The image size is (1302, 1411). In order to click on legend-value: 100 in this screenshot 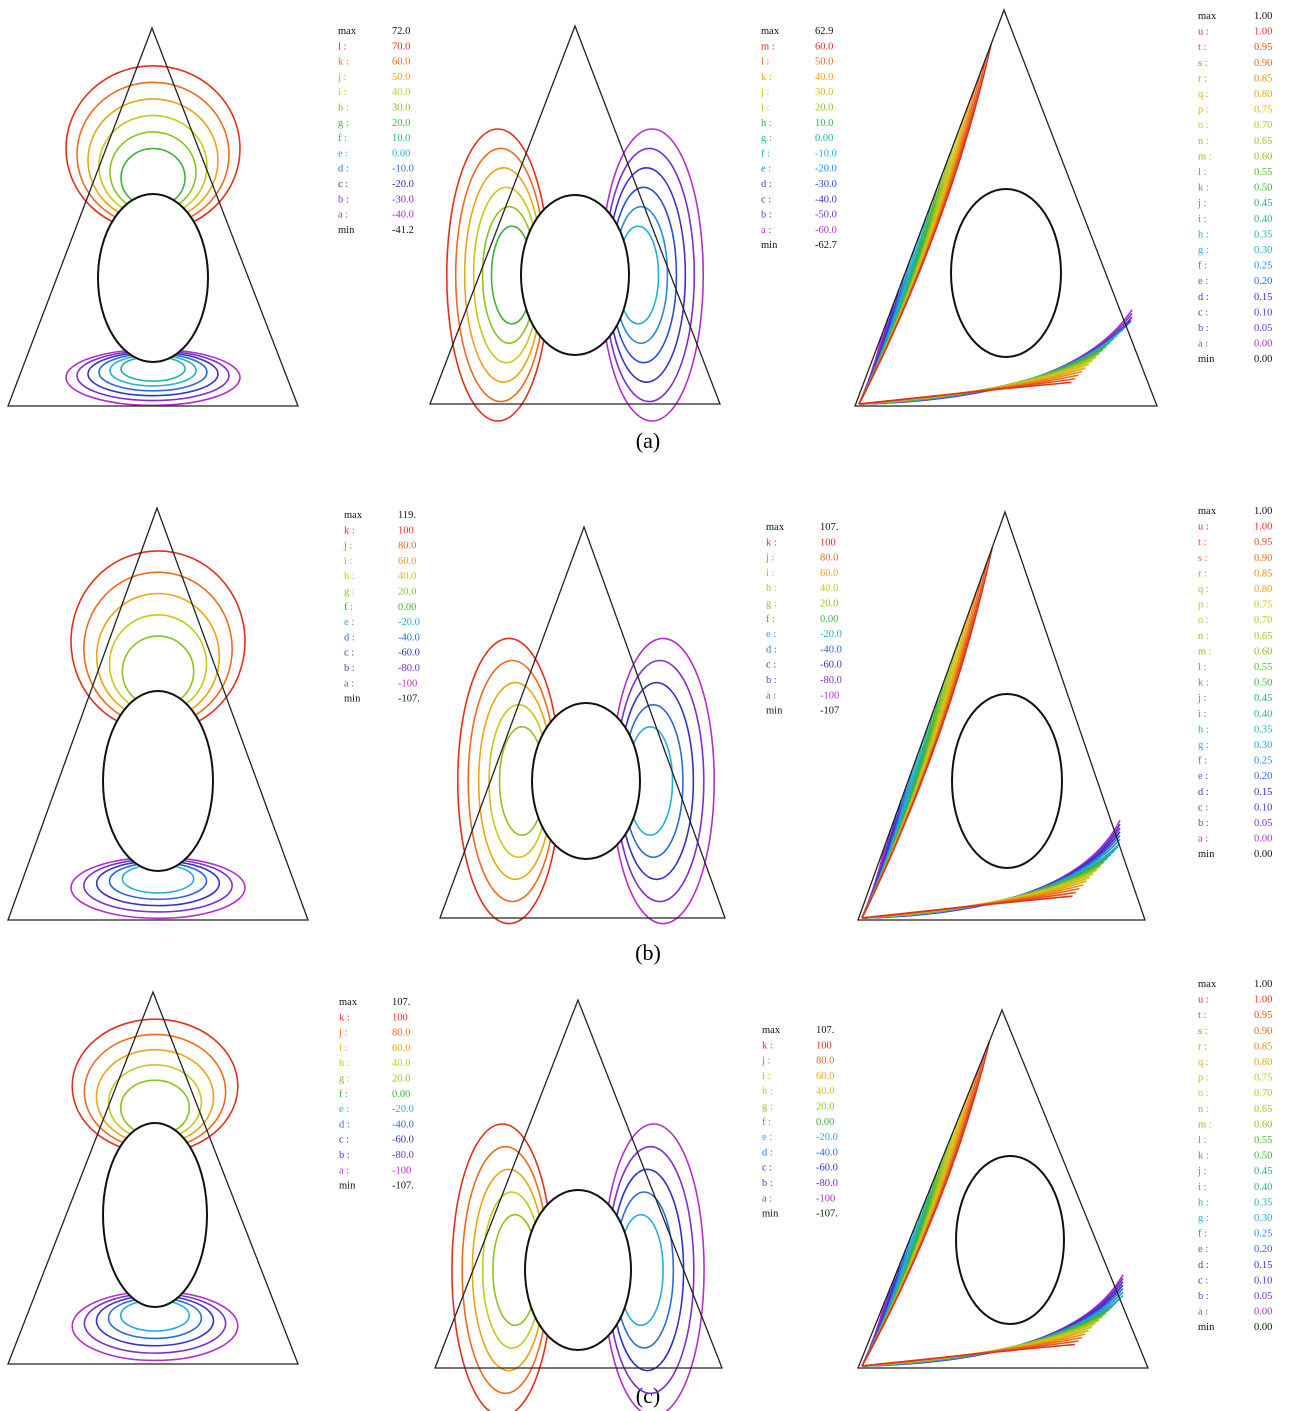, I will do `click(828, 542)`.